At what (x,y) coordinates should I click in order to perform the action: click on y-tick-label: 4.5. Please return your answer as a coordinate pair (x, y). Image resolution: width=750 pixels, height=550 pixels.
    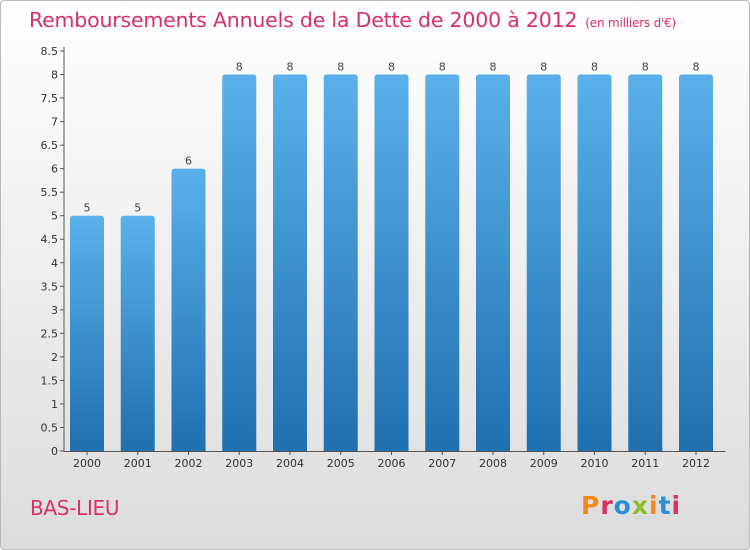
    Looking at the image, I should click on (50, 239).